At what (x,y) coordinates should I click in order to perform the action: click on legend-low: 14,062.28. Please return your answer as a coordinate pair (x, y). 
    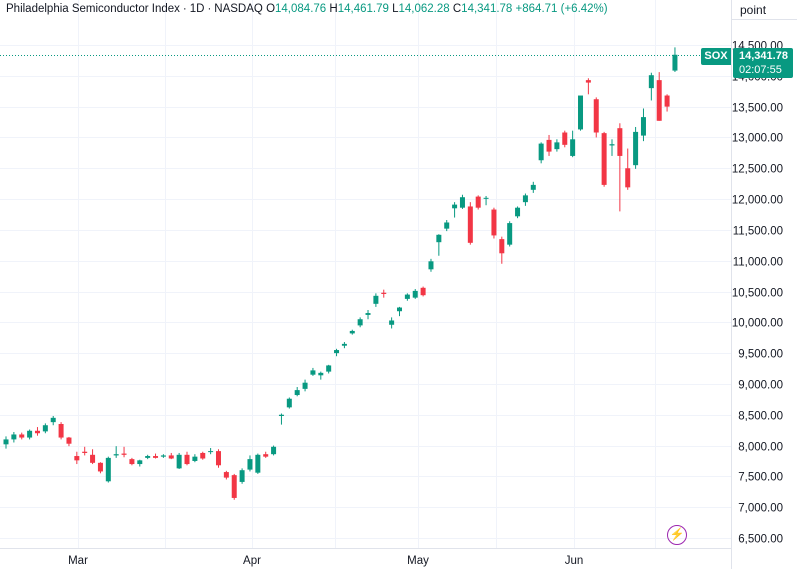
    Looking at the image, I should click on (424, 9).